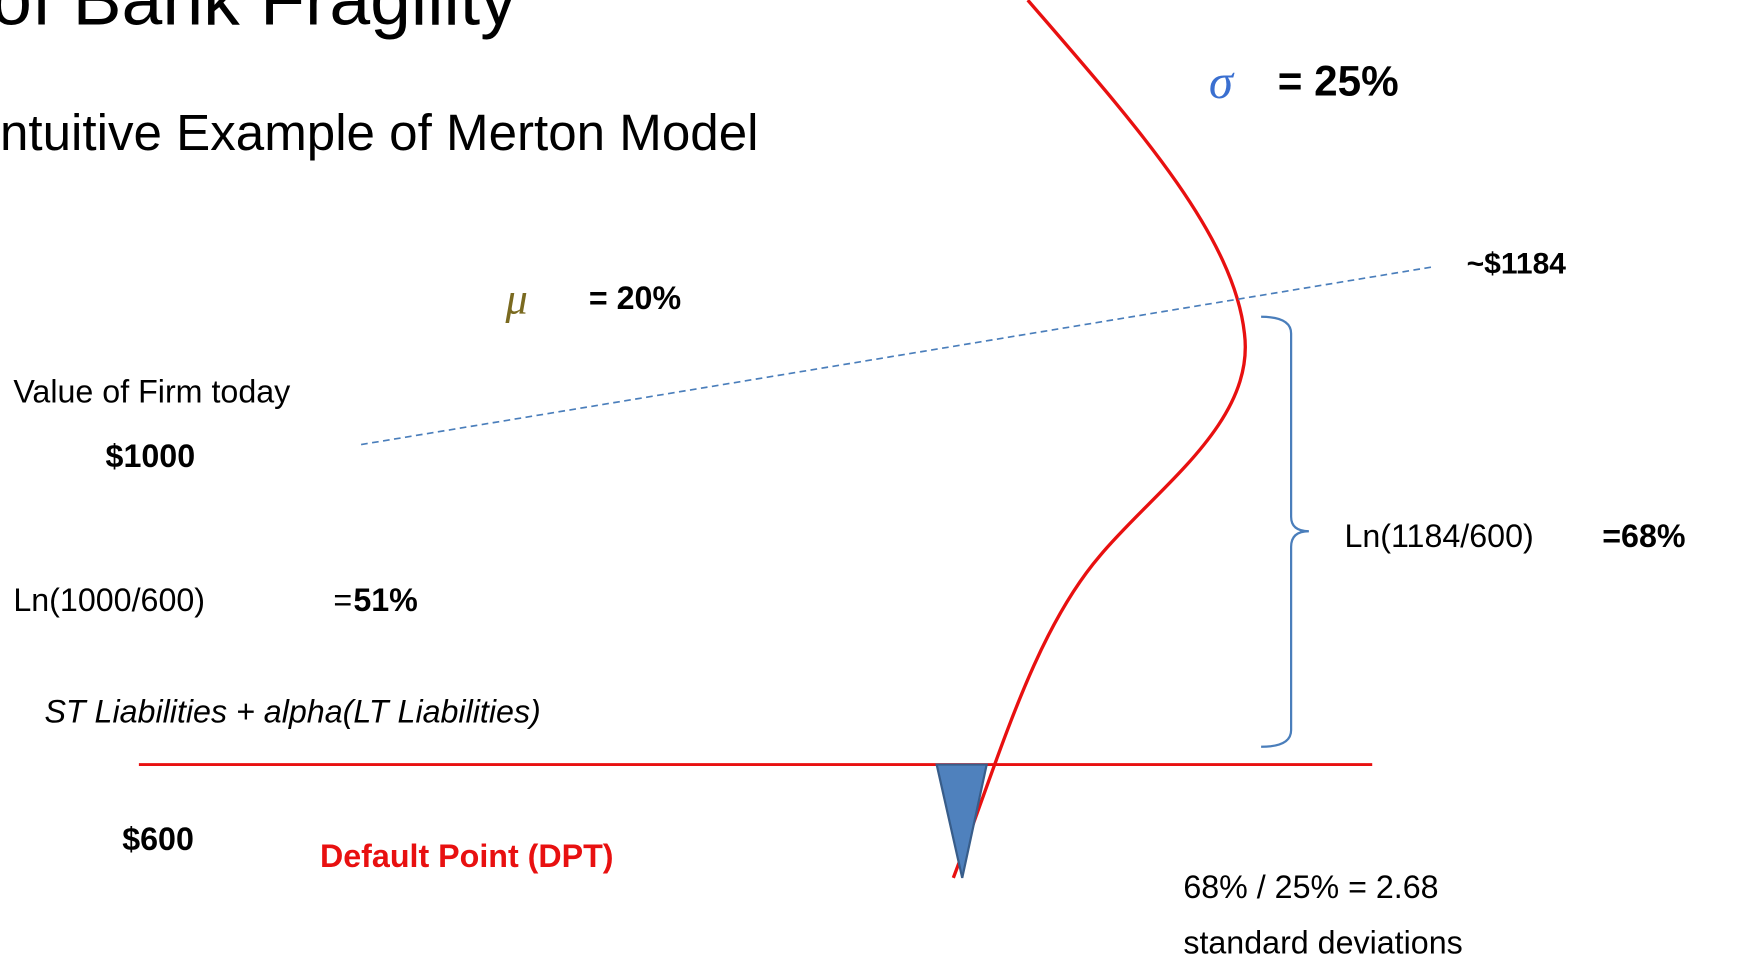 Image resolution: width=1740 pixels, height=958 pixels. What do you see at coordinates (158, 839) in the screenshot?
I see `default-value: $600` at bounding box center [158, 839].